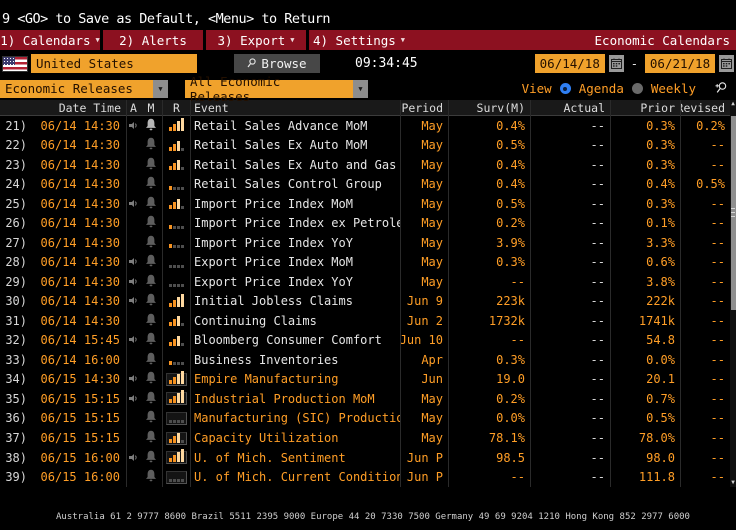 This screenshot has width=736, height=530. Describe the element at coordinates (721, 88) in the screenshot. I see `search-icon` at that location.